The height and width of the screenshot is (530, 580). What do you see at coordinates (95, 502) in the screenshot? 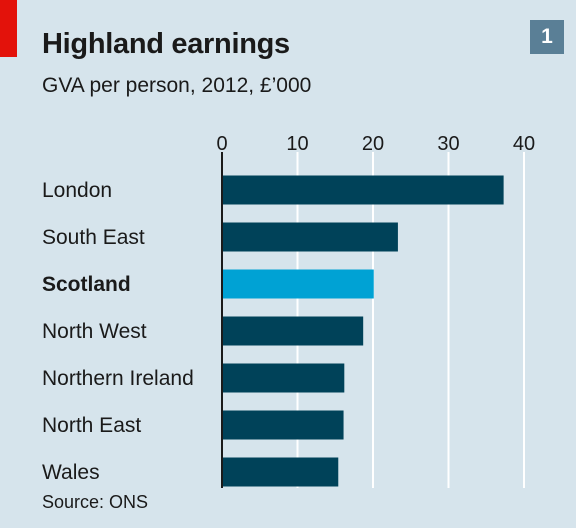
I see `source-note: Source: ONS` at bounding box center [95, 502].